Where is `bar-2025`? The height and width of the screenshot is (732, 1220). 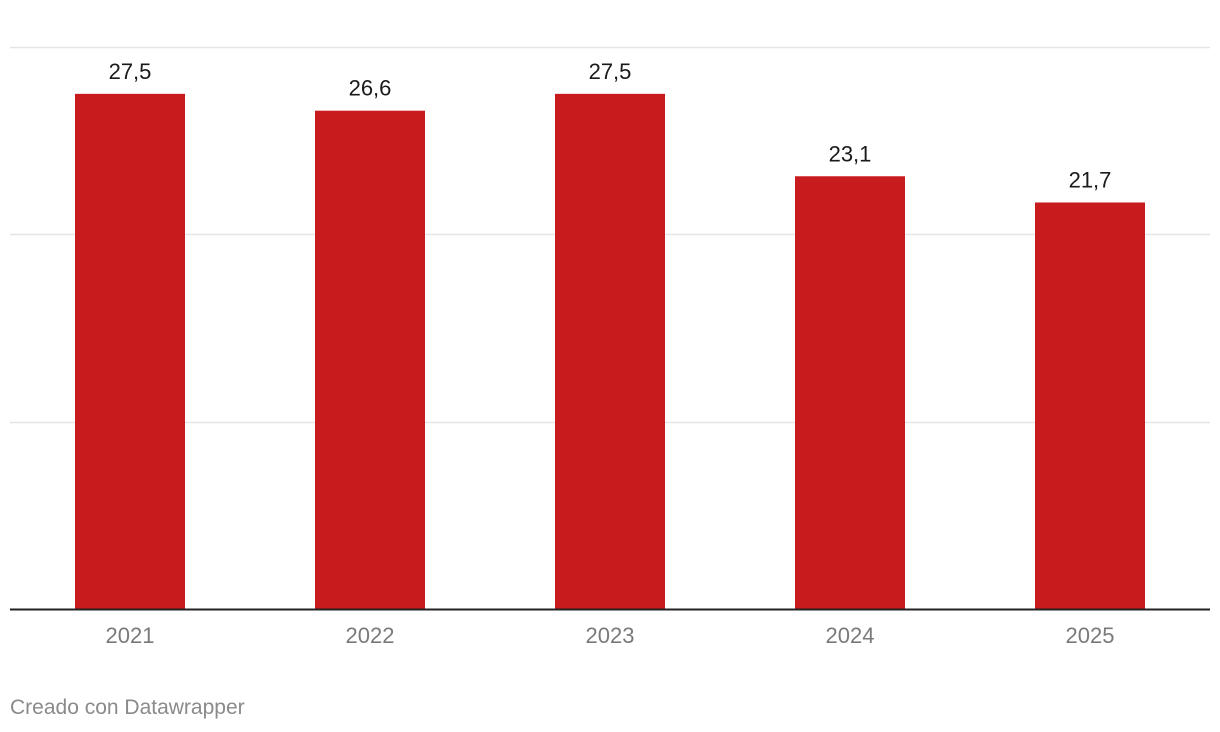
bar-2025 is located at coordinates (1090, 405).